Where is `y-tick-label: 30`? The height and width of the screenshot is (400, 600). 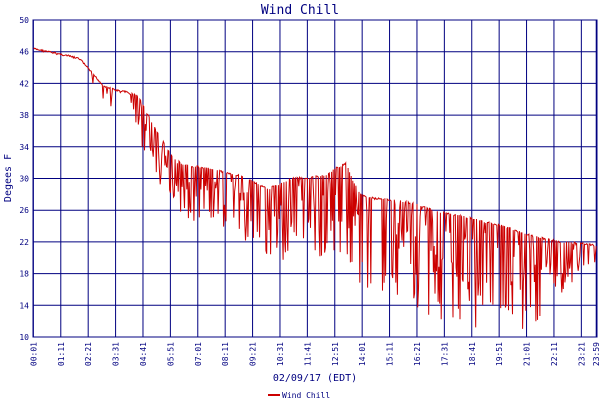
y-tick-label: 30 is located at coordinates (24, 179).